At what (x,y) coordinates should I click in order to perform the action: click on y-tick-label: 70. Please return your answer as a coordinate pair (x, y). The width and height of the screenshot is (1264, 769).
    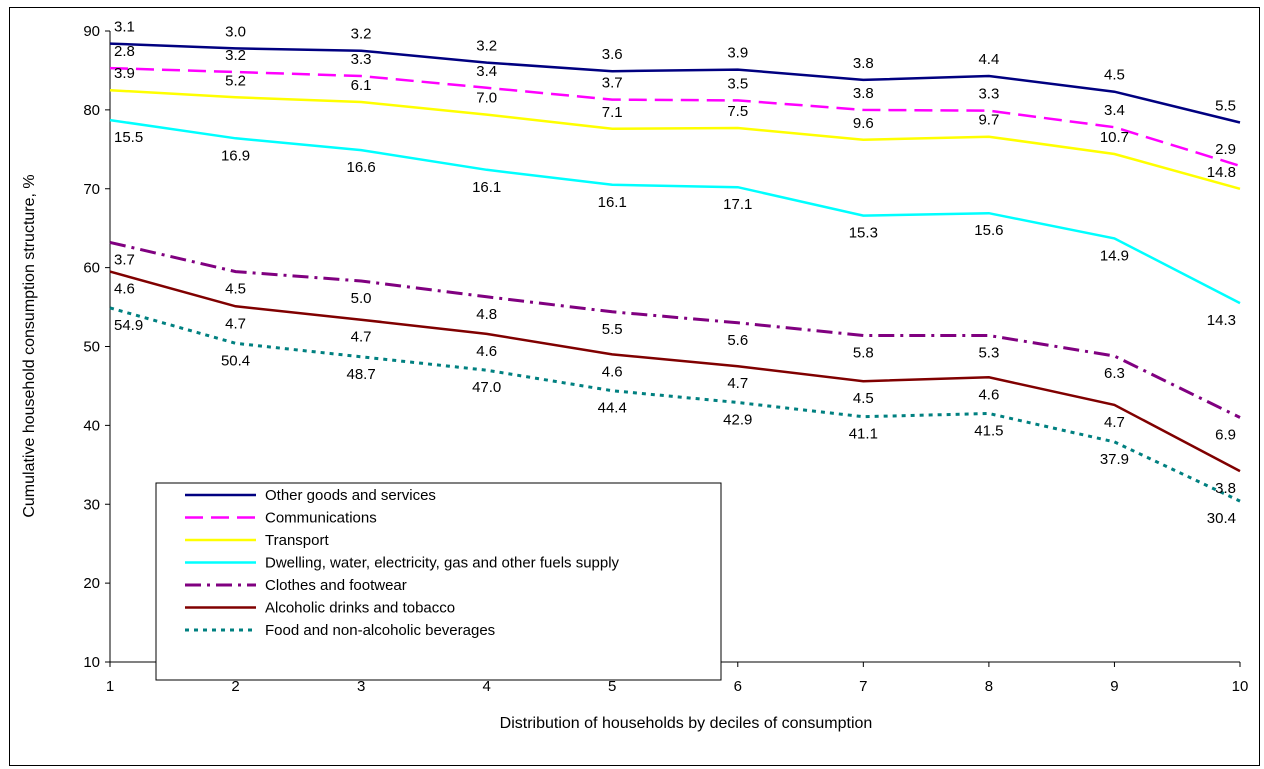
    Looking at the image, I should click on (91, 189).